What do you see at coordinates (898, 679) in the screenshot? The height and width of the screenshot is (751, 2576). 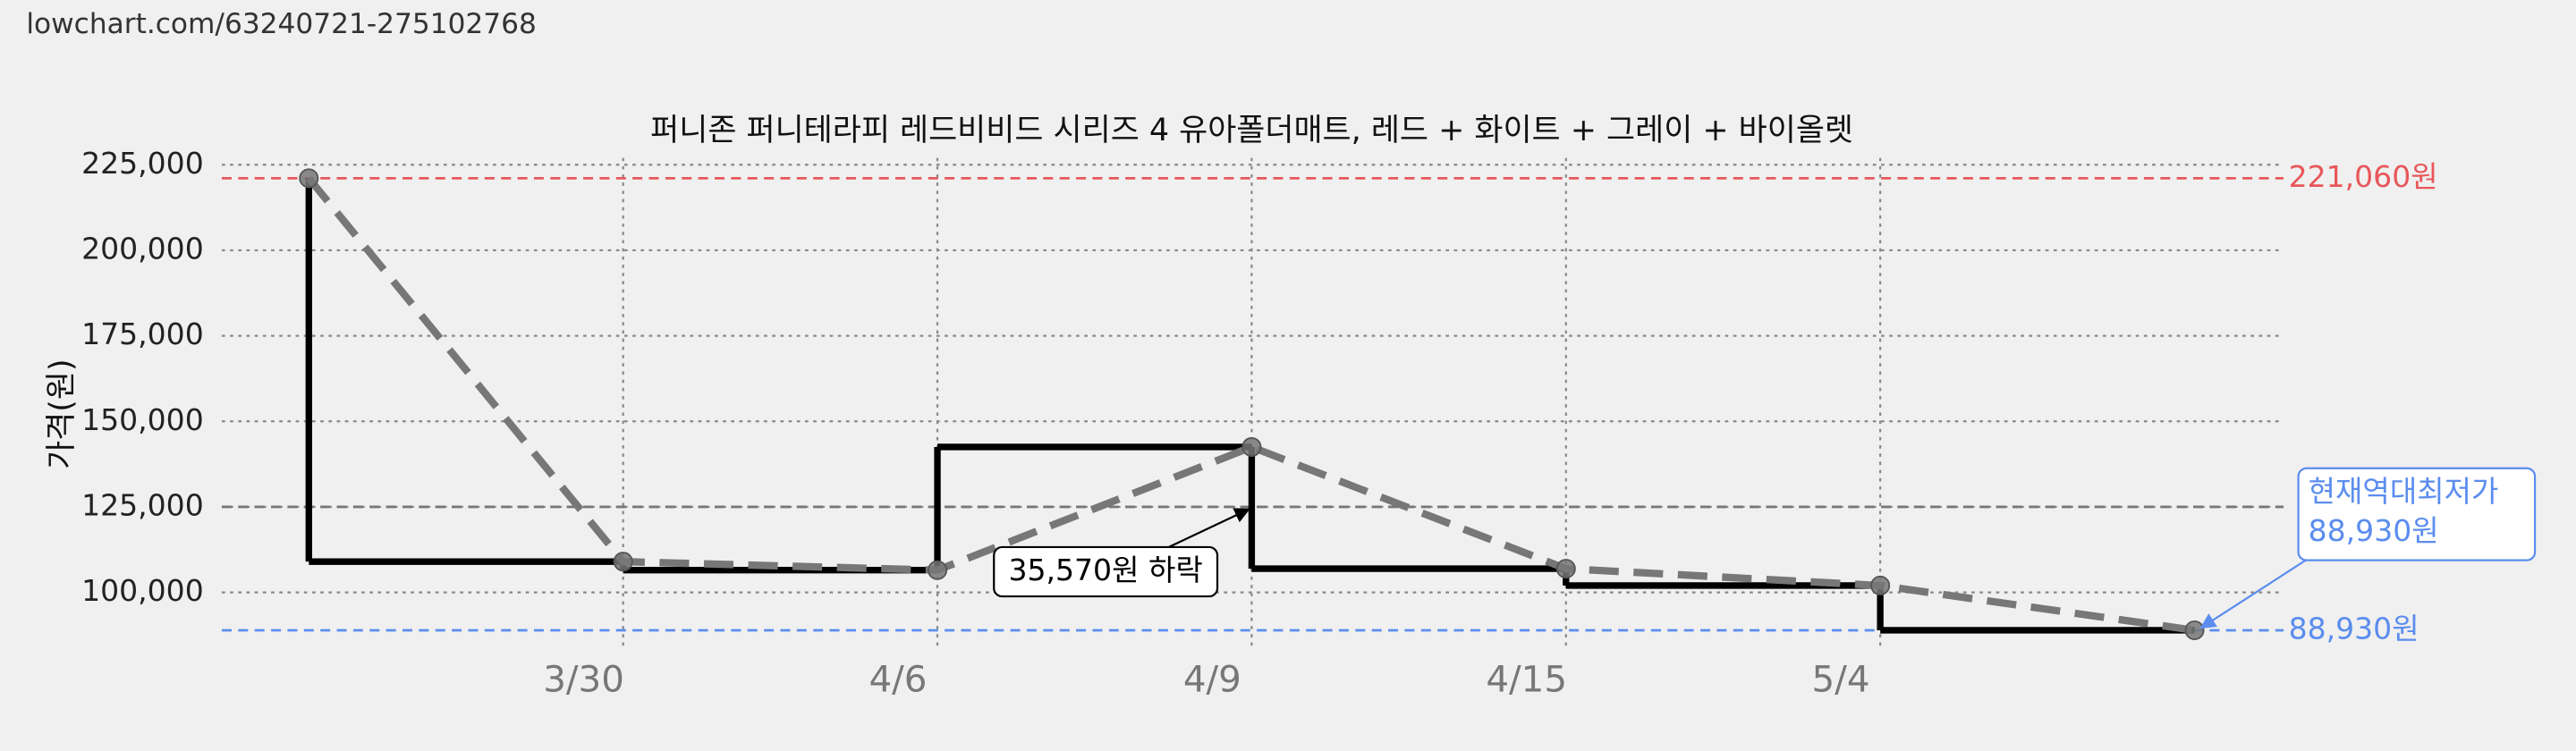 I see `x-tick-label: 4/6` at bounding box center [898, 679].